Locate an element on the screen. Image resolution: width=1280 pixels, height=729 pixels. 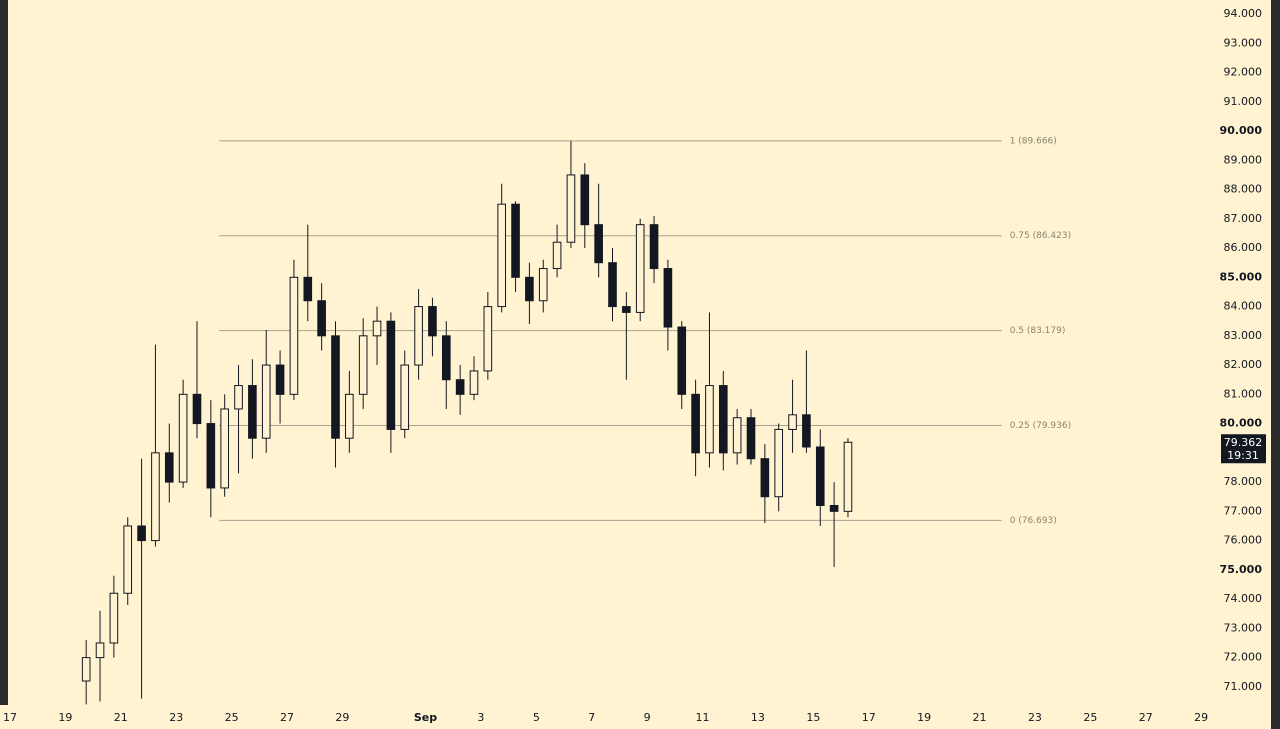
x-tick-label: 13 is located at coordinates (758, 717).